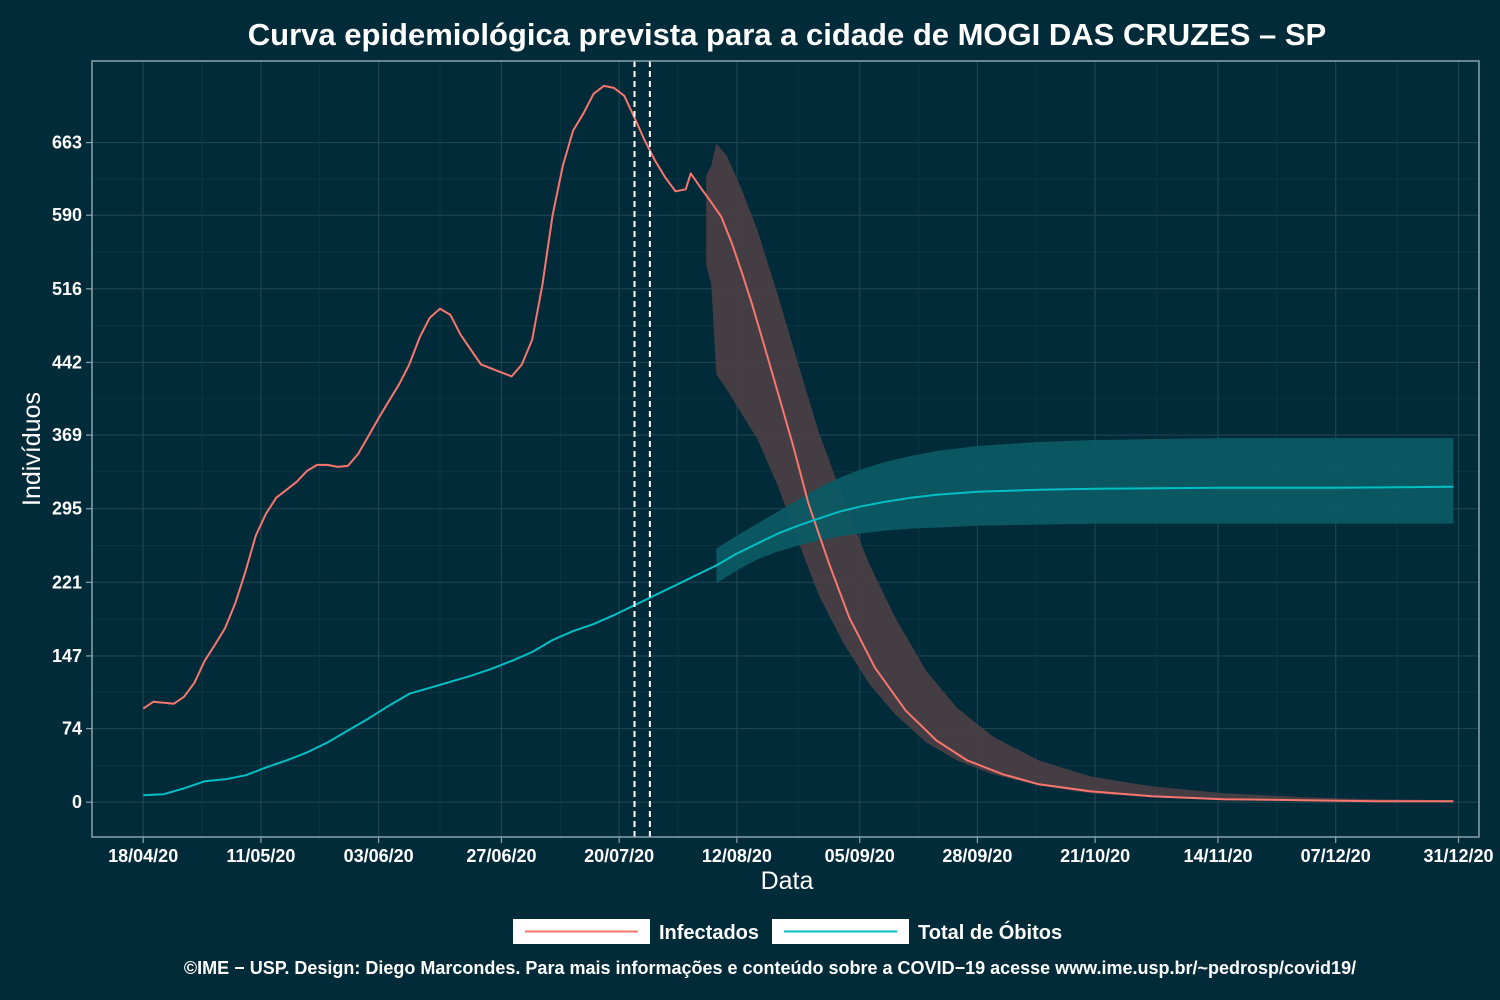 The height and width of the screenshot is (1000, 1500). What do you see at coordinates (860, 856) in the screenshot?
I see `x-tick-label: 05/09/20` at bounding box center [860, 856].